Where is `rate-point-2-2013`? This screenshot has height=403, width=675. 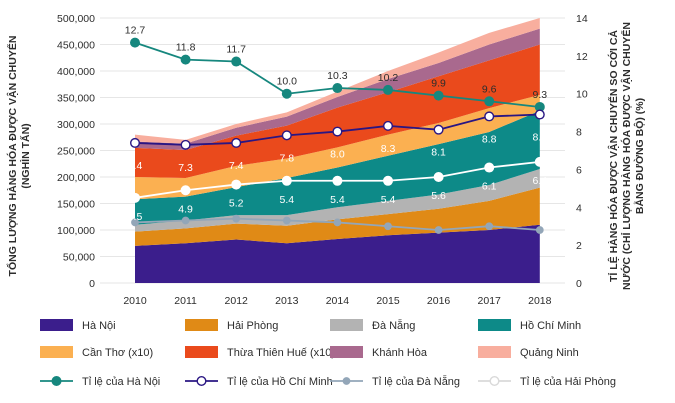 rate-point-2-2013 is located at coordinates (286, 135).